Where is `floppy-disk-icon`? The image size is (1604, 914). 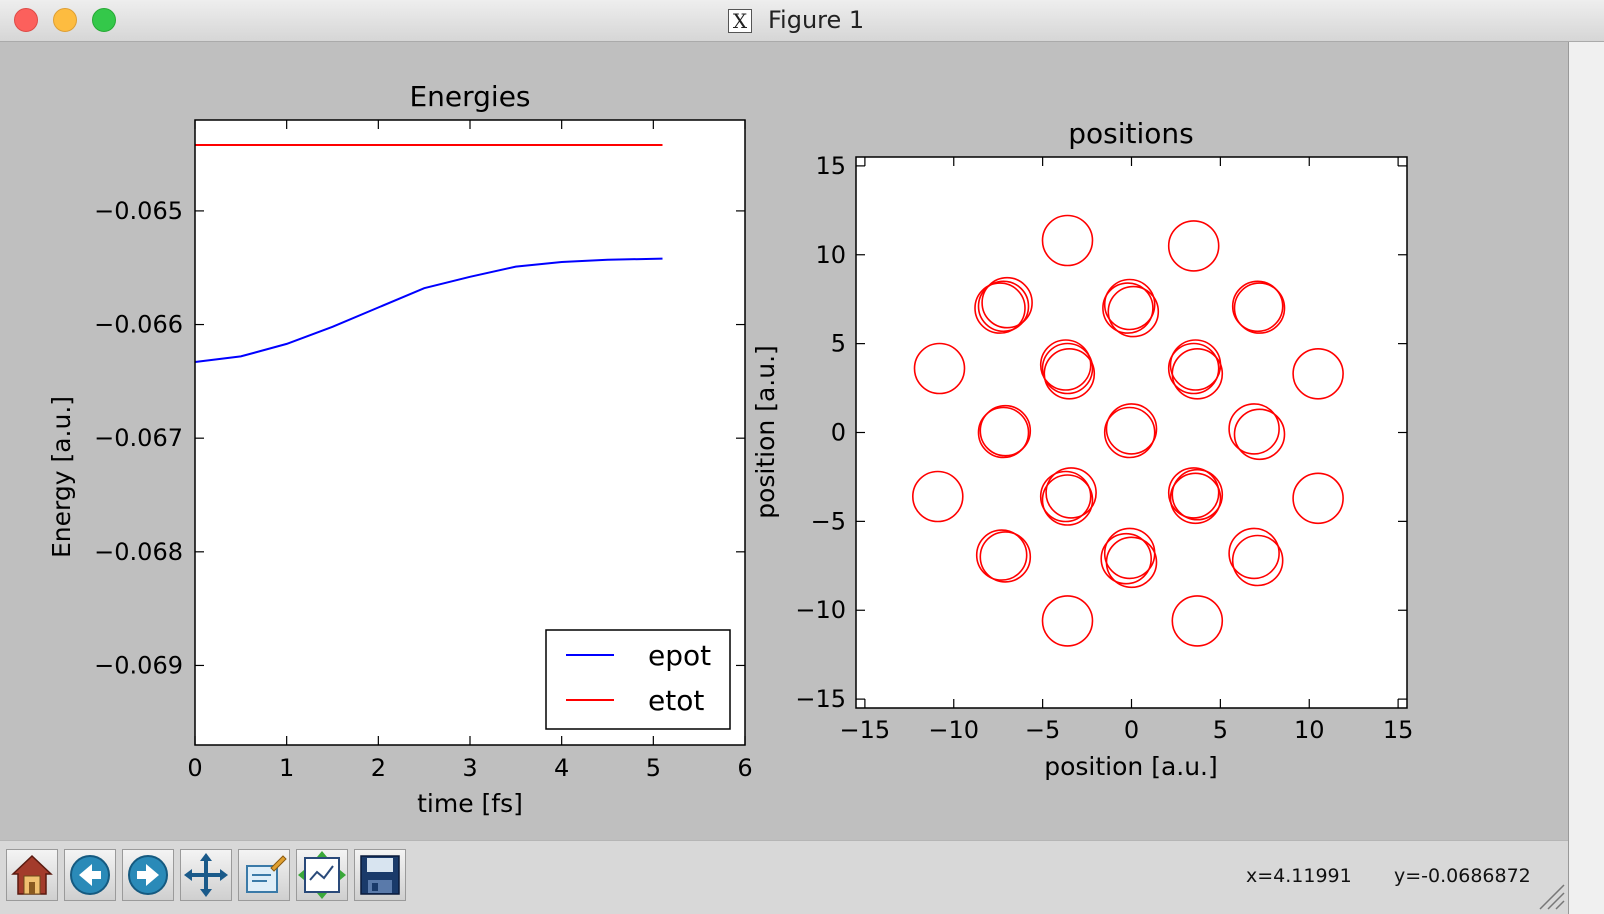
floppy-disk-icon is located at coordinates (380, 875).